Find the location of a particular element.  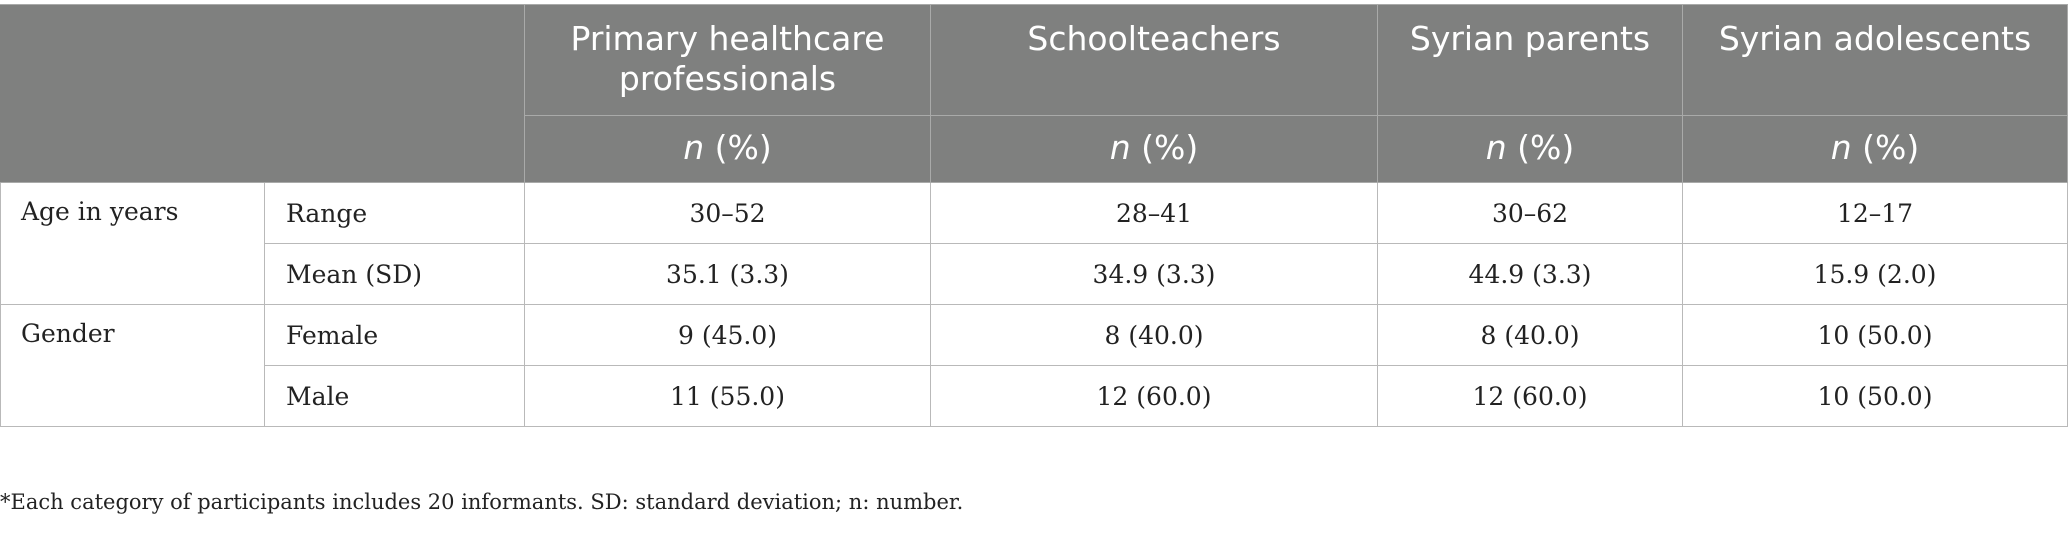

row-label: Male is located at coordinates (394, 396).